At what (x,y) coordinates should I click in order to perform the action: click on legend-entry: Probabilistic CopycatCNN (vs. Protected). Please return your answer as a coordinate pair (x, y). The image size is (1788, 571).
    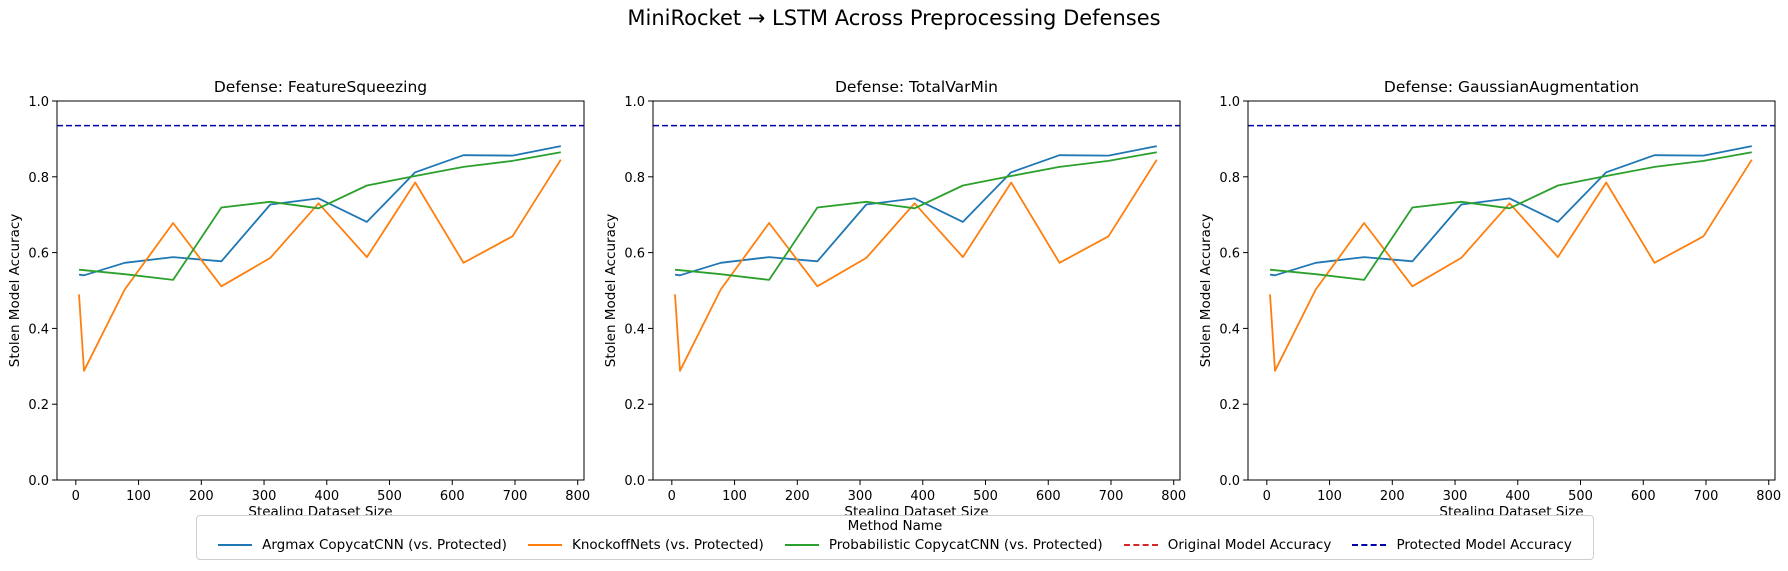
    Looking at the image, I should click on (943, 545).